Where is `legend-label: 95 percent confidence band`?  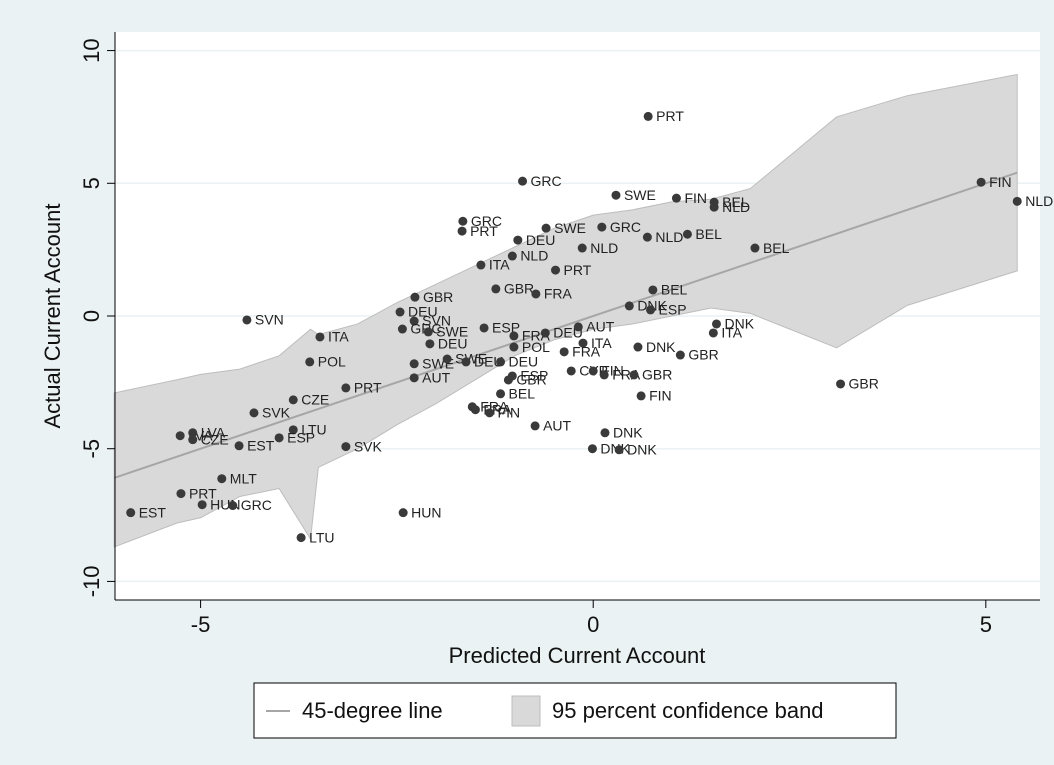 legend-label: 95 percent confidence band is located at coordinates (688, 710).